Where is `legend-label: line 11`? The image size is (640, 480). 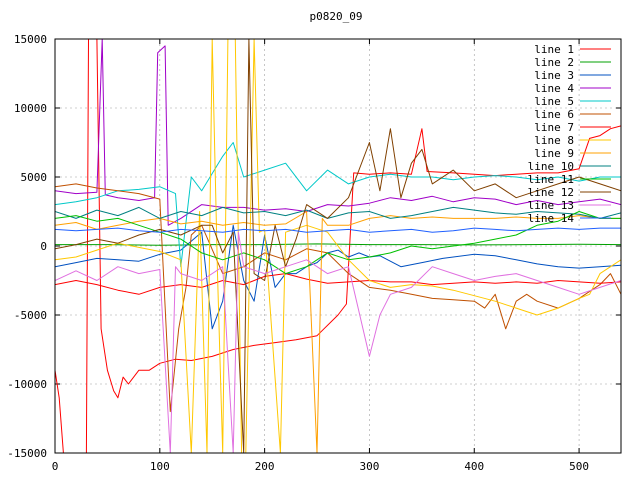
legend-label: line 11 is located at coordinates (551, 179).